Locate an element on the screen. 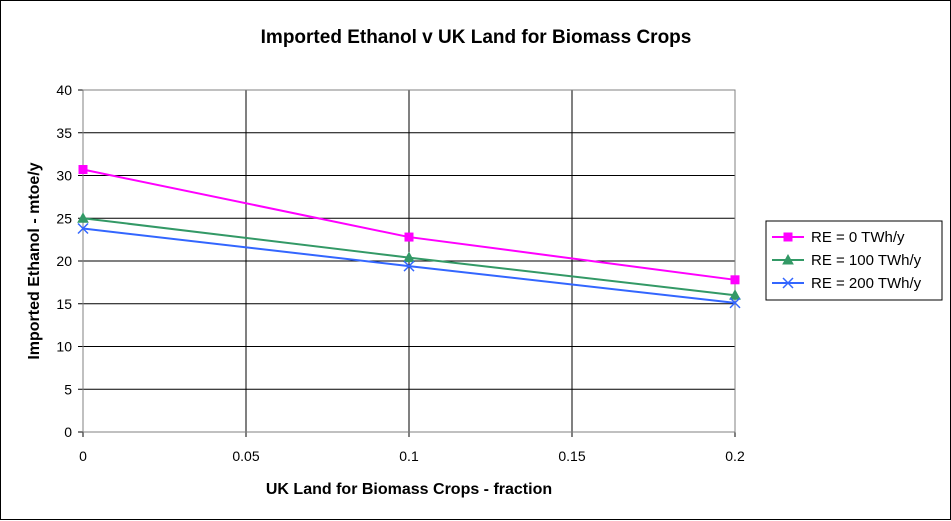 The width and height of the screenshot is (951, 521). x-tick-label: 0.05 is located at coordinates (245, 456).